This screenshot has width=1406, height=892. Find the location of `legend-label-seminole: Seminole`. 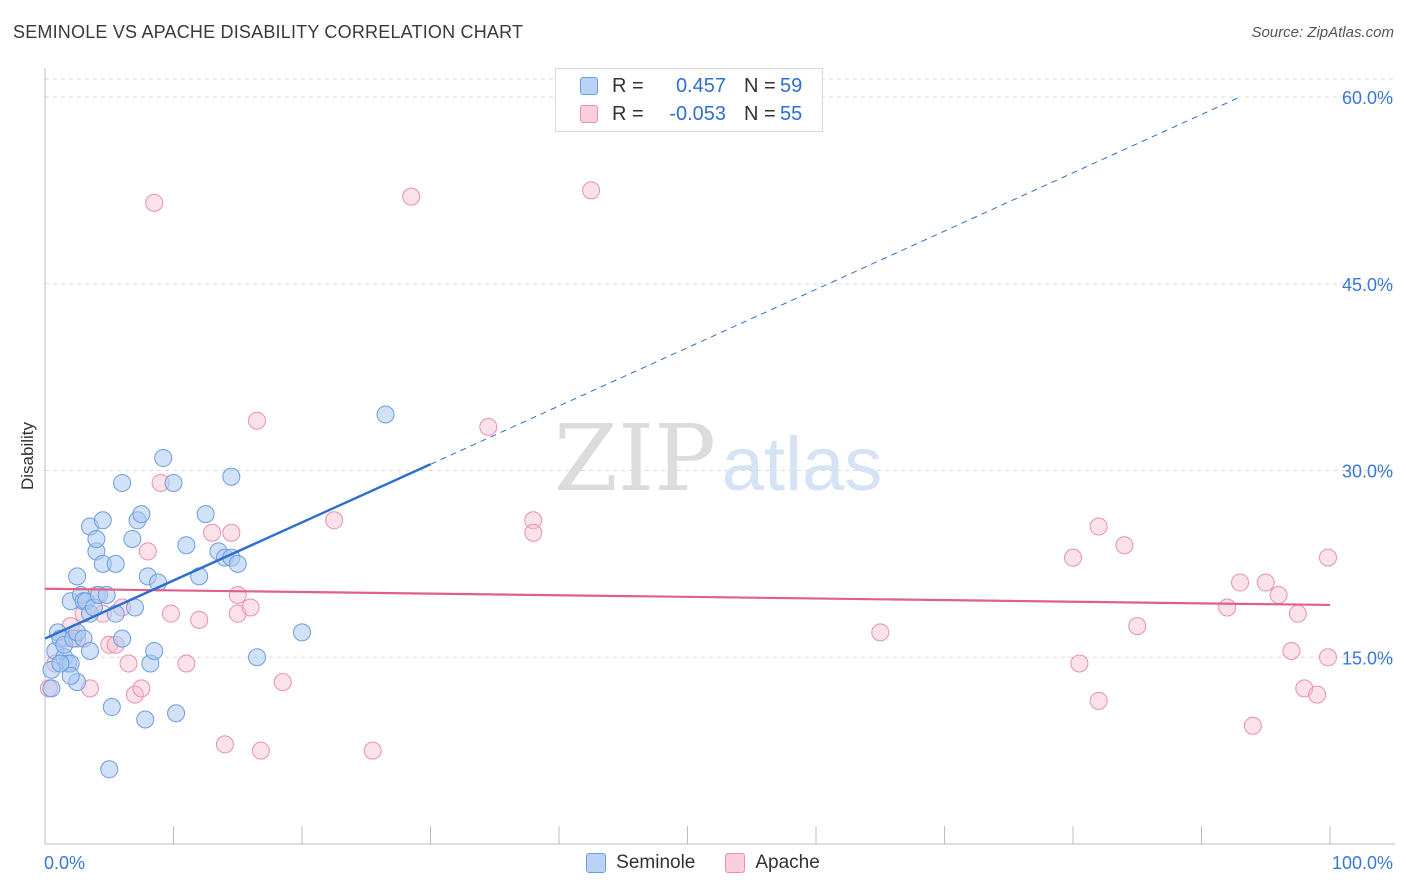

legend-label-seminole: Seminole is located at coordinates (656, 862).